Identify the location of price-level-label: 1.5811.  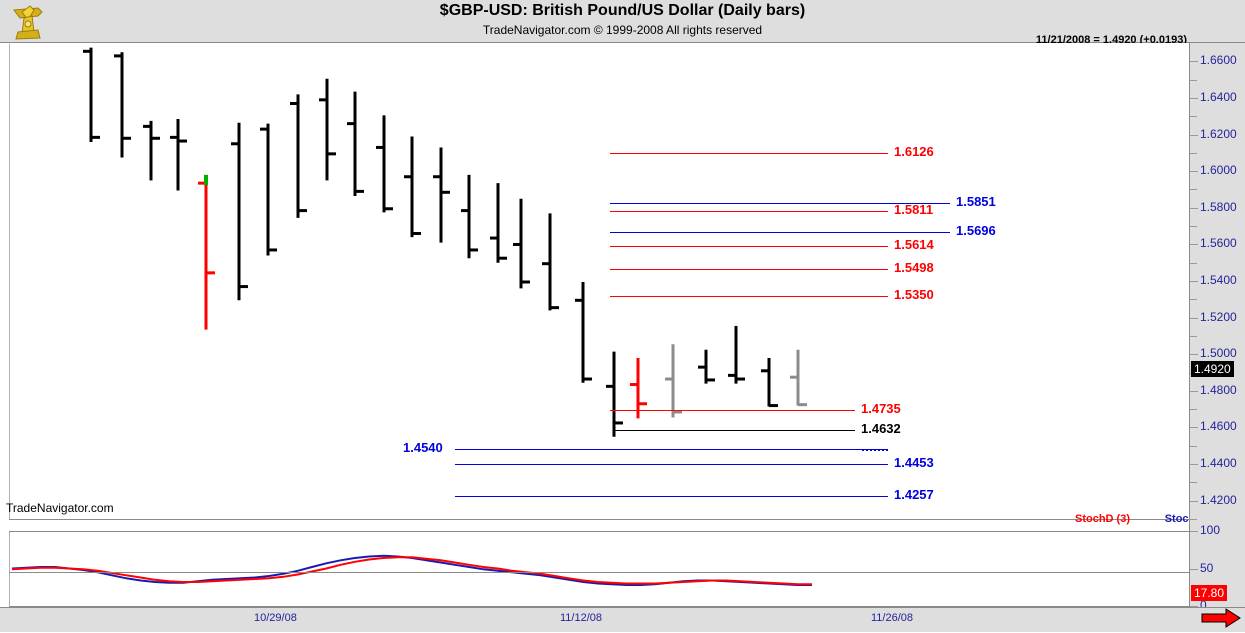
(914, 209).